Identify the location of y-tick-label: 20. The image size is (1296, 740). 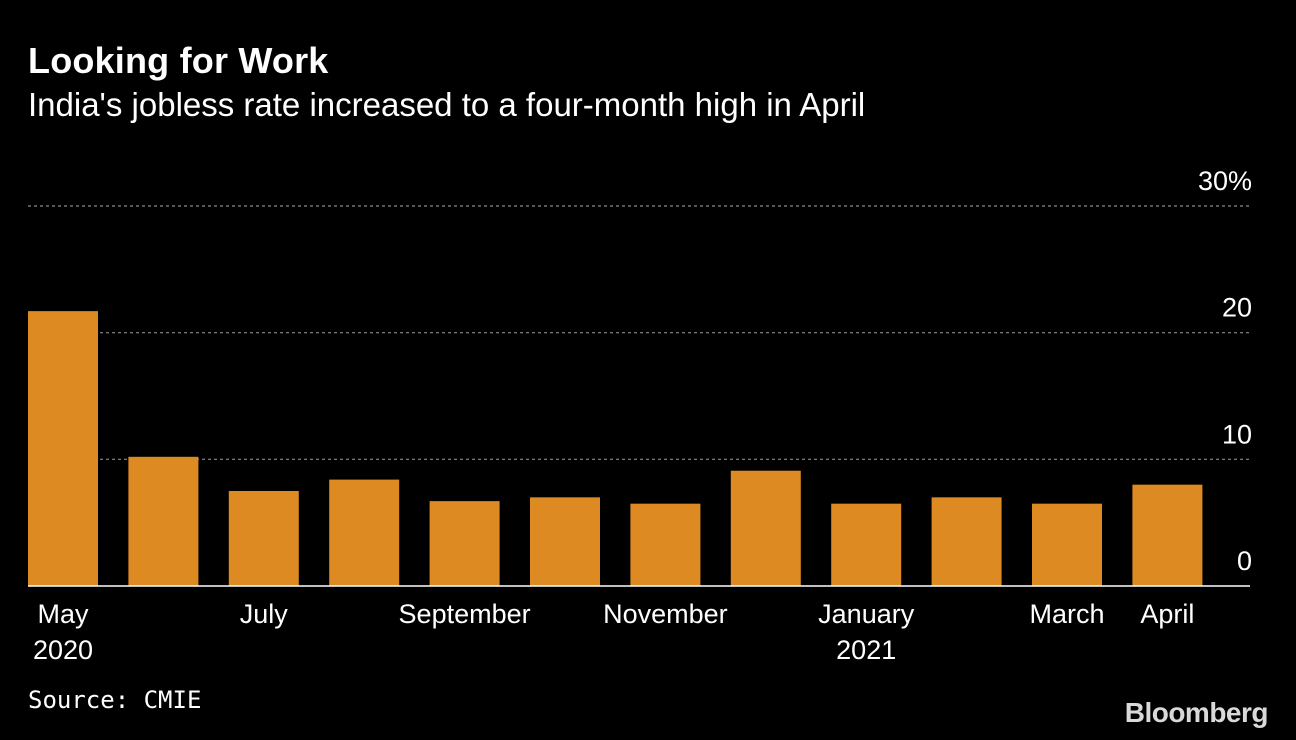
(1237, 308).